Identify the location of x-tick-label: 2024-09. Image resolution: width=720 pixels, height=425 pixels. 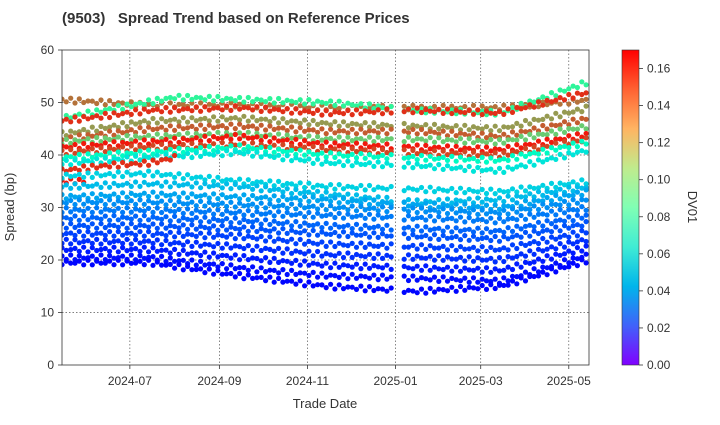
(219, 381).